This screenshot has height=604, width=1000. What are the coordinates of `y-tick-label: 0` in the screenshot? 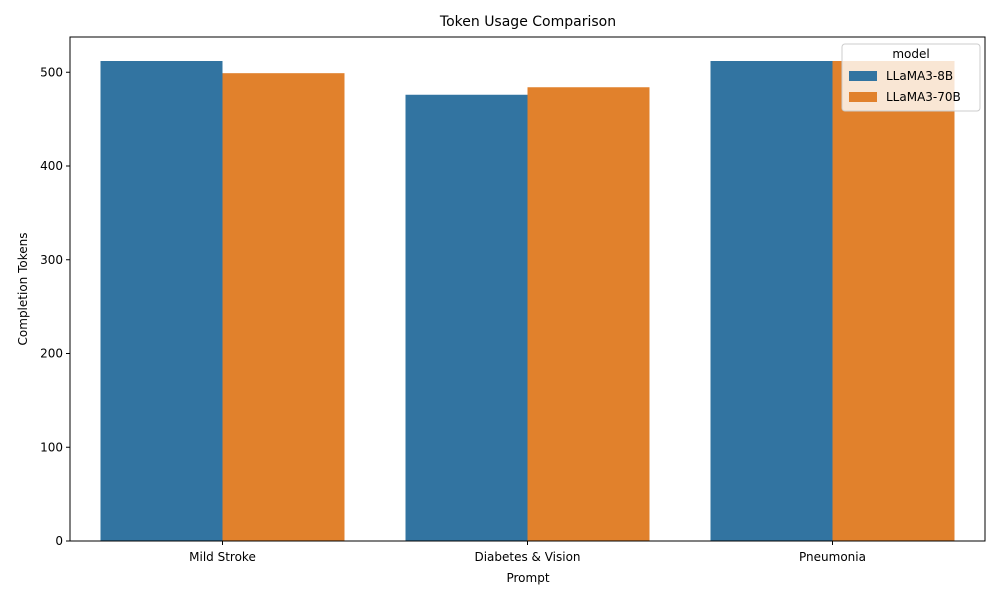 It's located at (59, 541).